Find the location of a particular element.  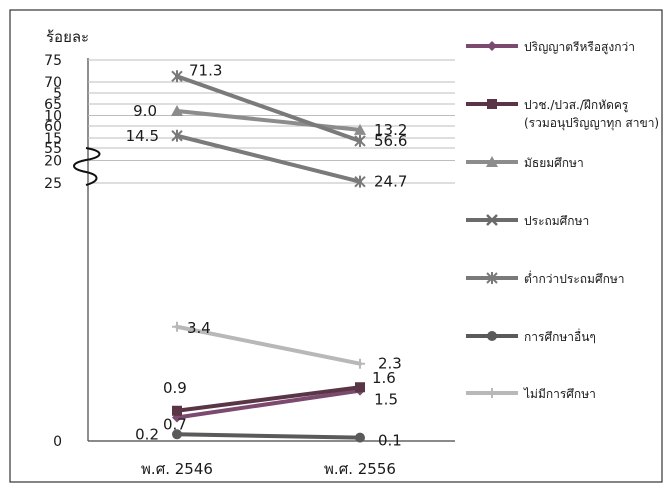

data-label: 9.0 is located at coordinates (145, 111).